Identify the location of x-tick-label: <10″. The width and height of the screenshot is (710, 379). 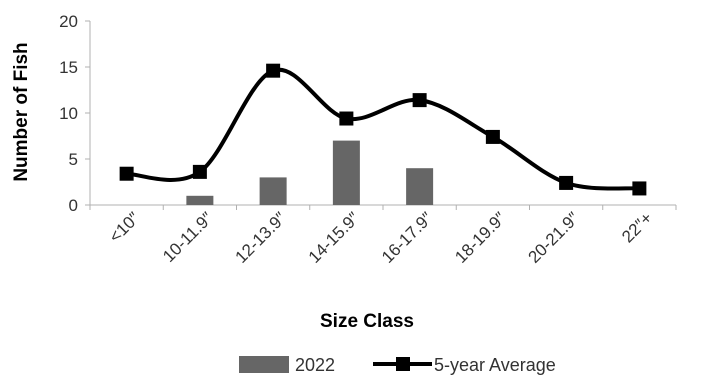
(124, 227).